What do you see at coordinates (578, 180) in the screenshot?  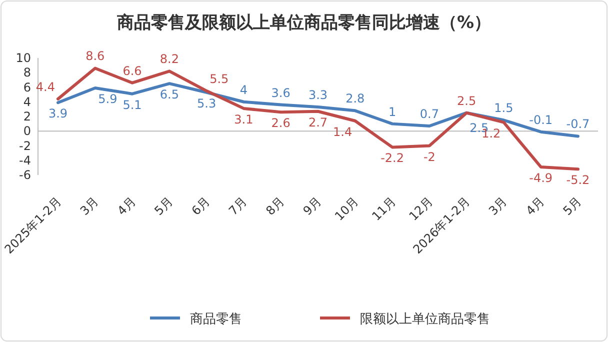 I see `data-label: -5.2` at bounding box center [578, 180].